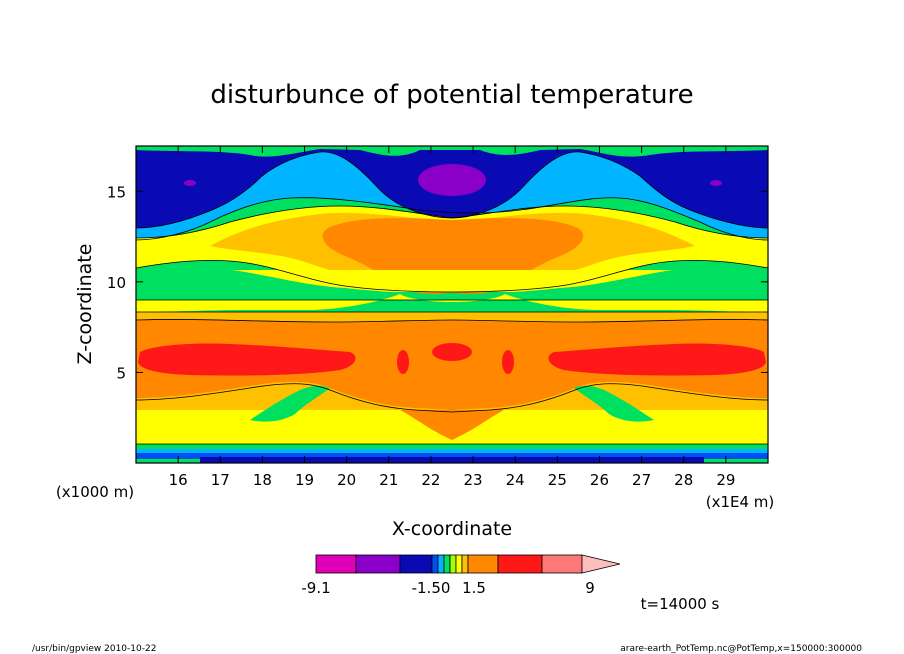  What do you see at coordinates (452, 529) in the screenshot?
I see `x-axis-label: X-coordinate` at bounding box center [452, 529].